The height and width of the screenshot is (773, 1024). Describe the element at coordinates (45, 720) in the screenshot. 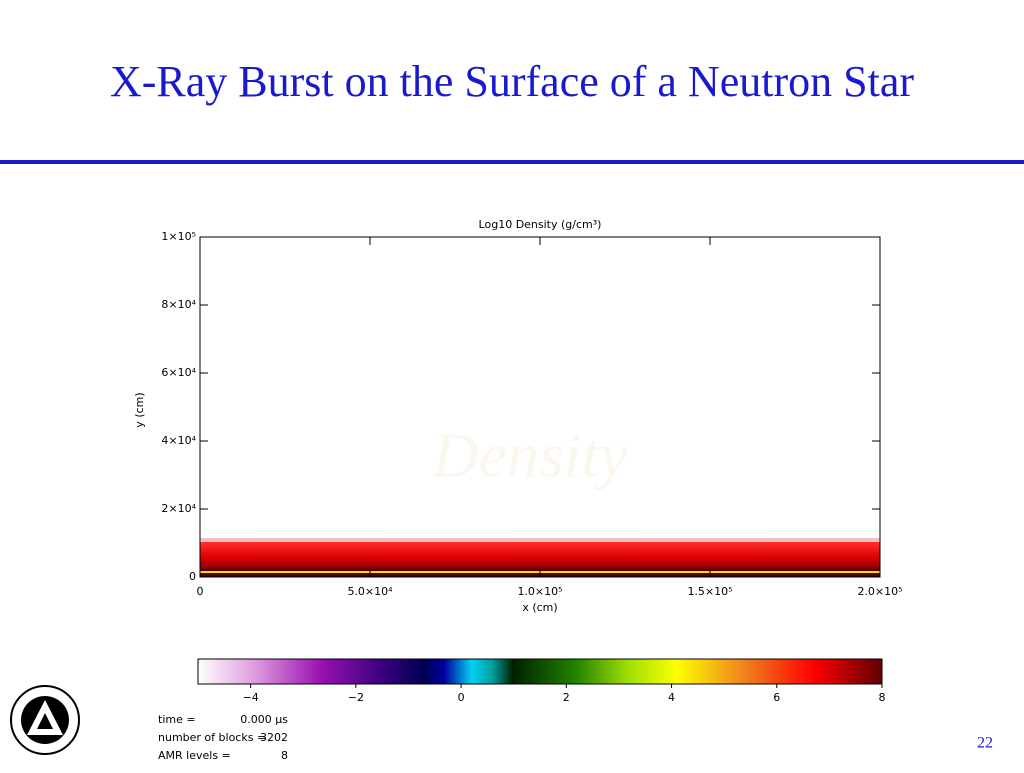

I see `argonne-logo` at that location.